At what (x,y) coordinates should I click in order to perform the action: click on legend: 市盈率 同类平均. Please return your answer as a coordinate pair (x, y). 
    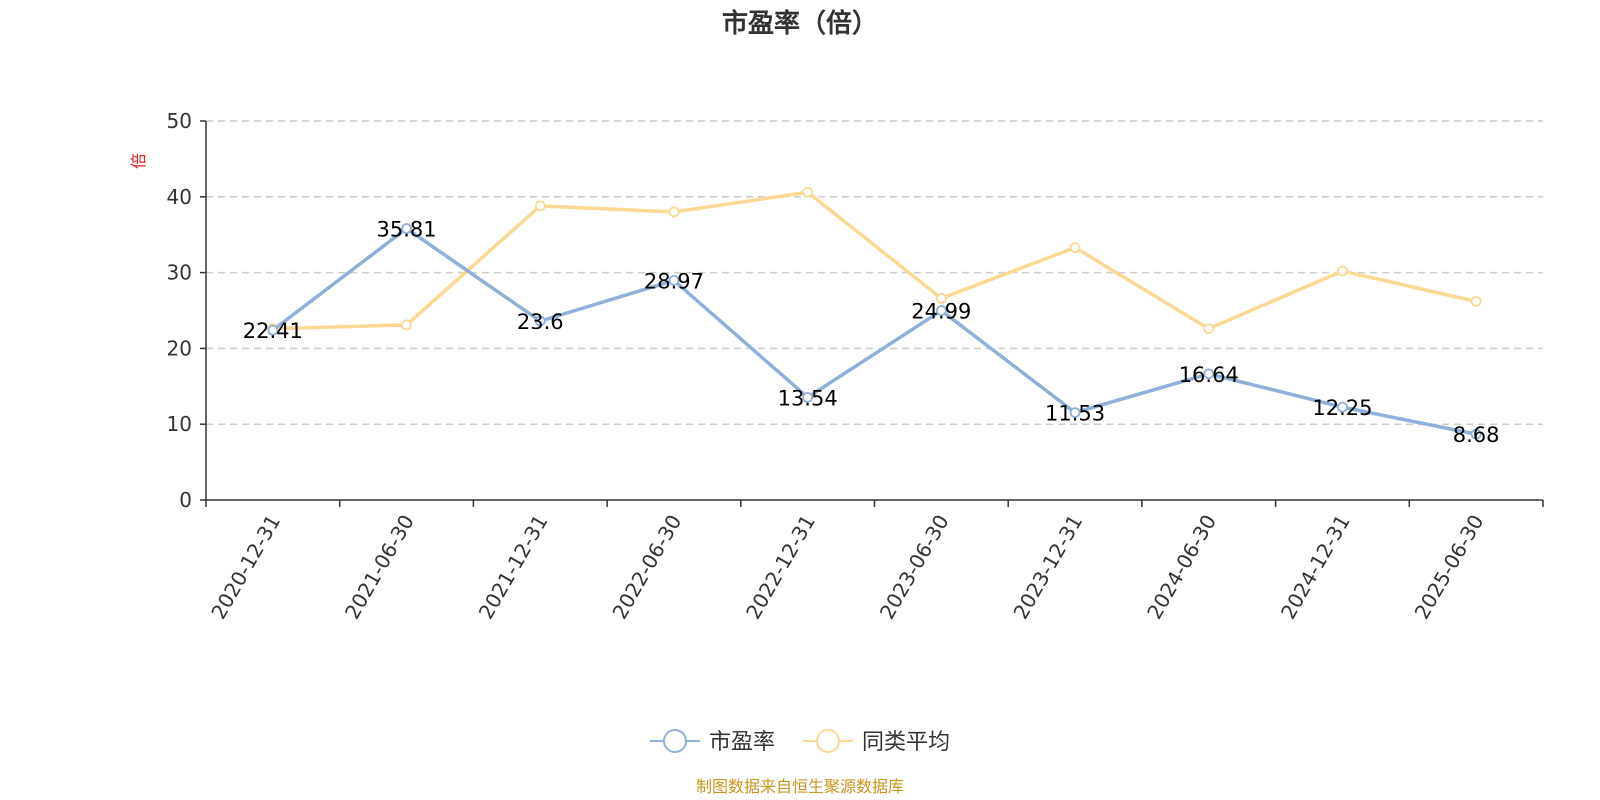
    Looking at the image, I should click on (800, 742).